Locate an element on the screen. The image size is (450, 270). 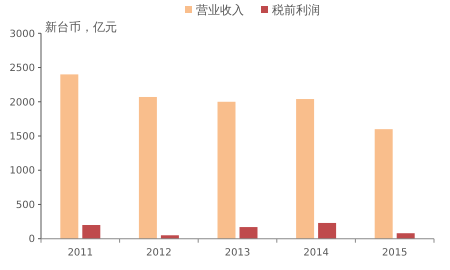
y-tick-label: 500 is located at coordinates (25, 205).